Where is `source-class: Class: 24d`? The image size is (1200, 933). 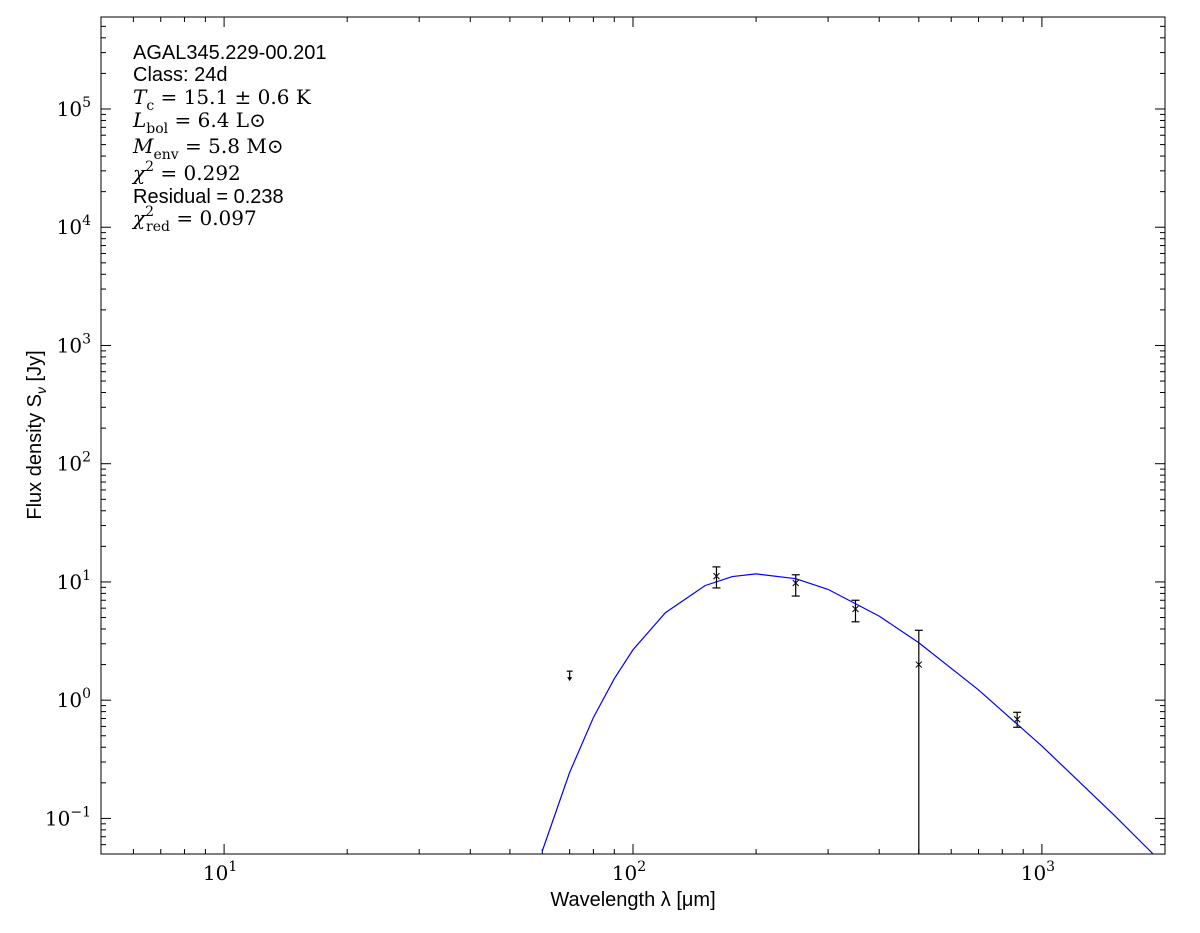
source-class: Class: 24d is located at coordinates (180, 75).